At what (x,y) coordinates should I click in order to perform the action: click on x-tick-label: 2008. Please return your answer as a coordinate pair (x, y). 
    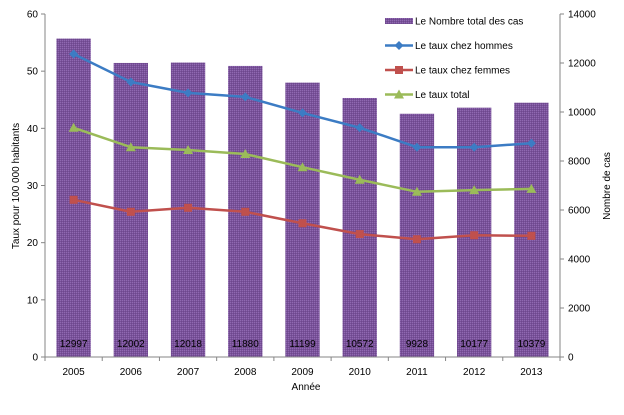
    Looking at the image, I should click on (245, 372).